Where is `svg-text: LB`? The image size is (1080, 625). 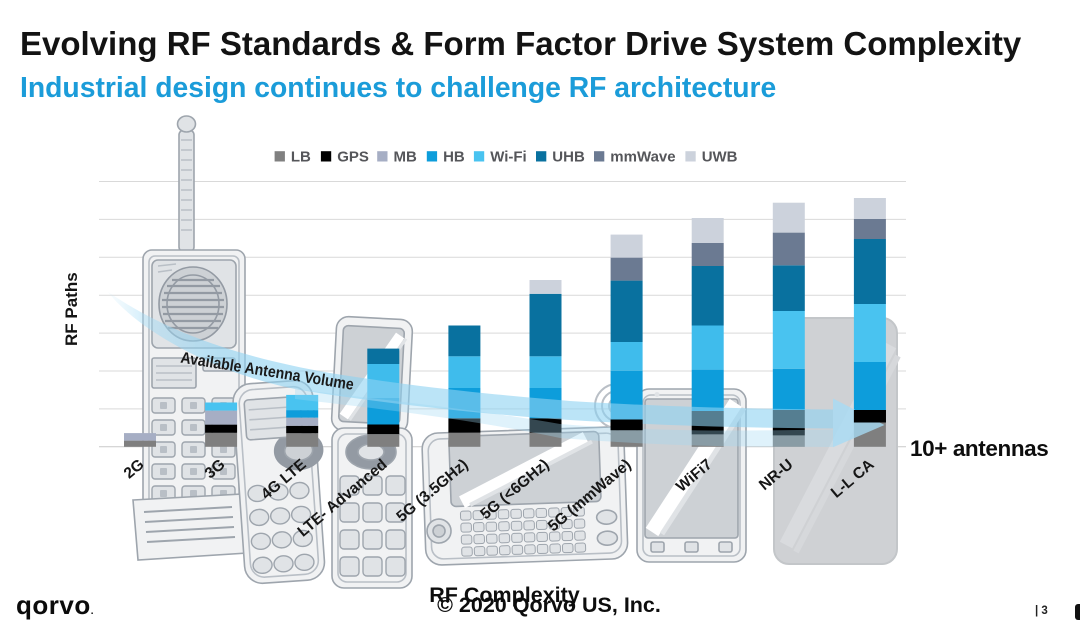
svg-text: LB is located at coordinates (301, 157).